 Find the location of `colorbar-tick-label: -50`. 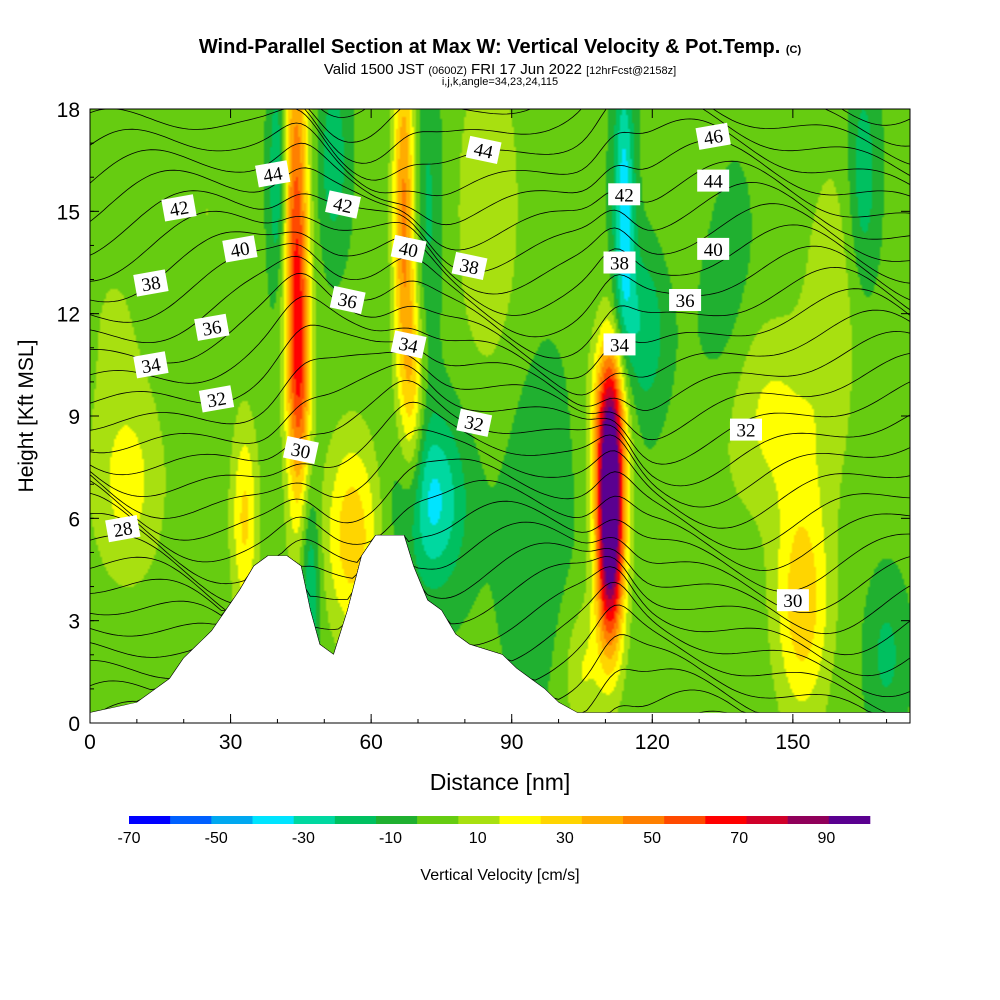

colorbar-tick-label: -50 is located at coordinates (216, 838).